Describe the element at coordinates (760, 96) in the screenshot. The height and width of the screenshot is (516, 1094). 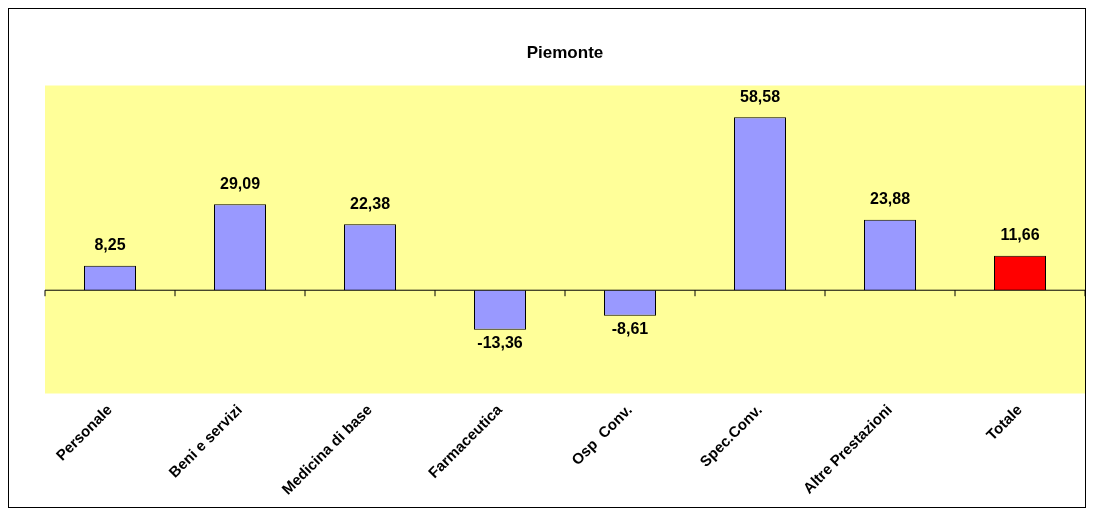
I see `data-label: 58,58` at that location.